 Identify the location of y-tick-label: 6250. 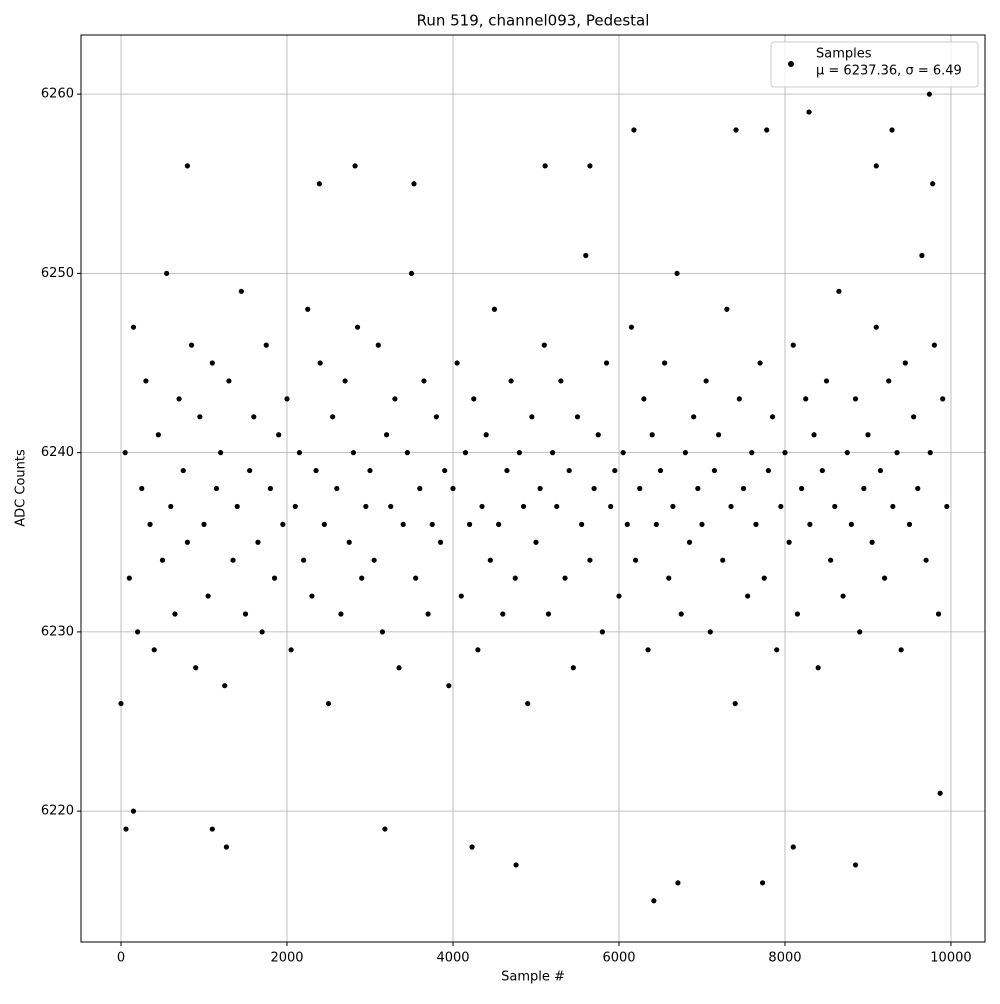
(57, 273).